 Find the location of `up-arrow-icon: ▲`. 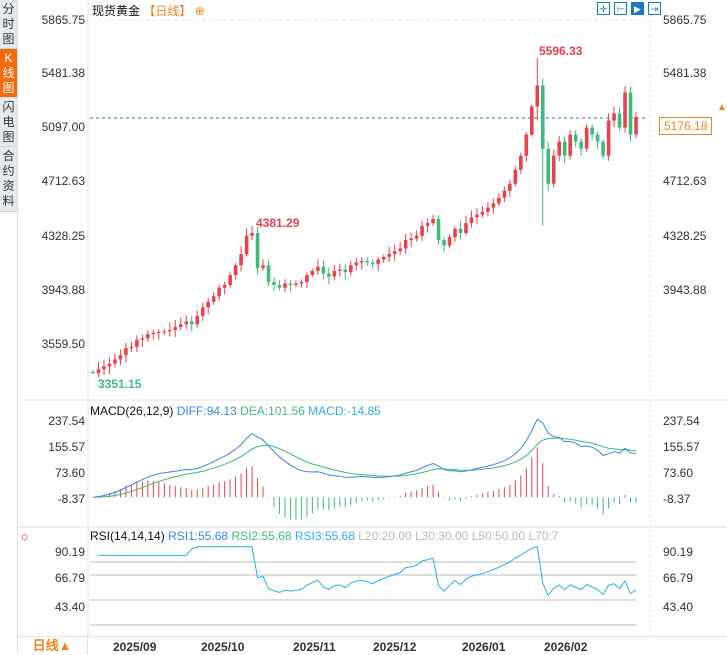

up-arrow-icon: ▲ is located at coordinates (722, 107).